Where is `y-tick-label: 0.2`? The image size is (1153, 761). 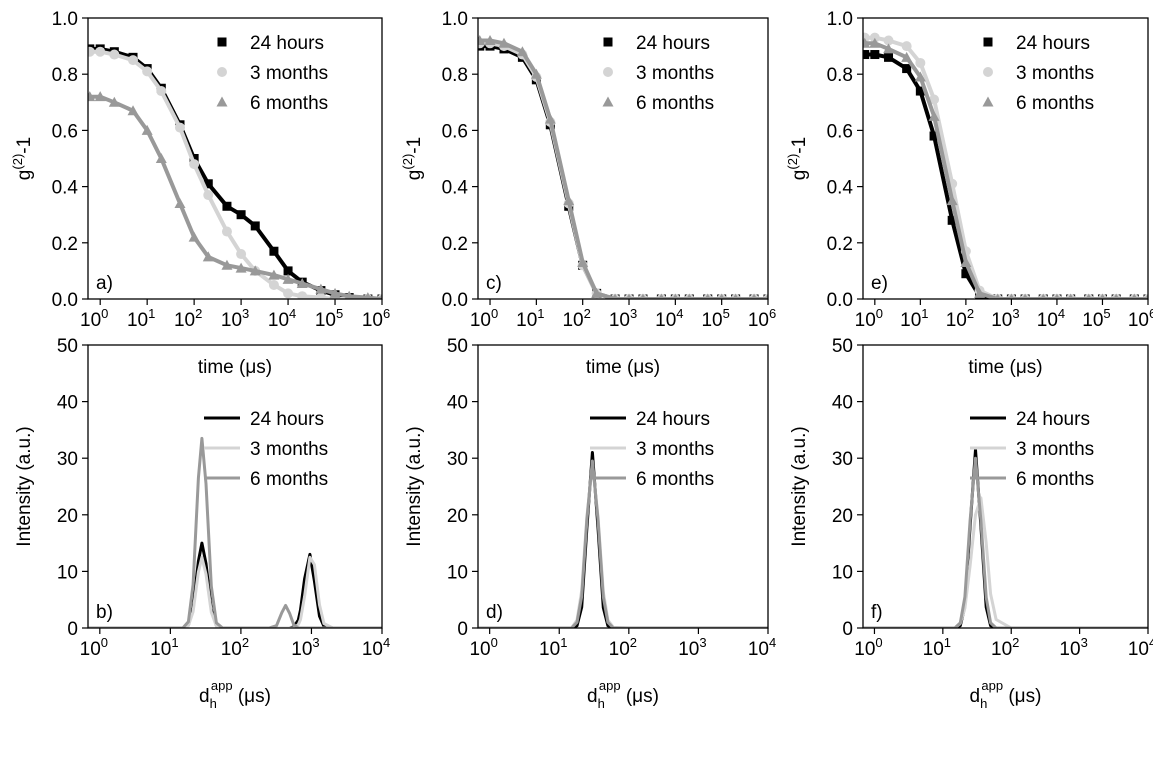 y-tick-label: 0.2 is located at coordinates (455, 244).